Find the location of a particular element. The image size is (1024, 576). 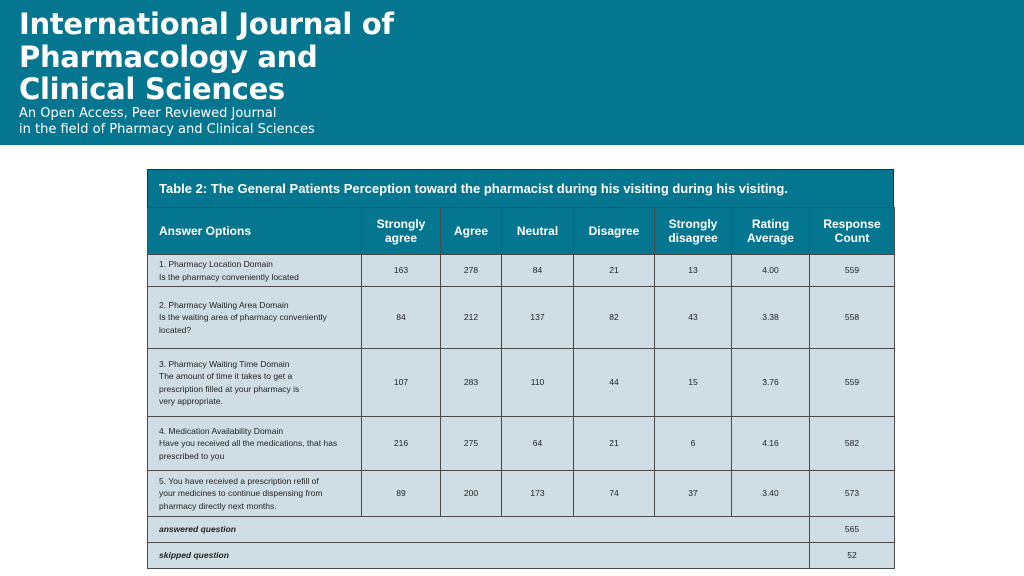

strongly-agree-cell: 107 is located at coordinates (401, 382).